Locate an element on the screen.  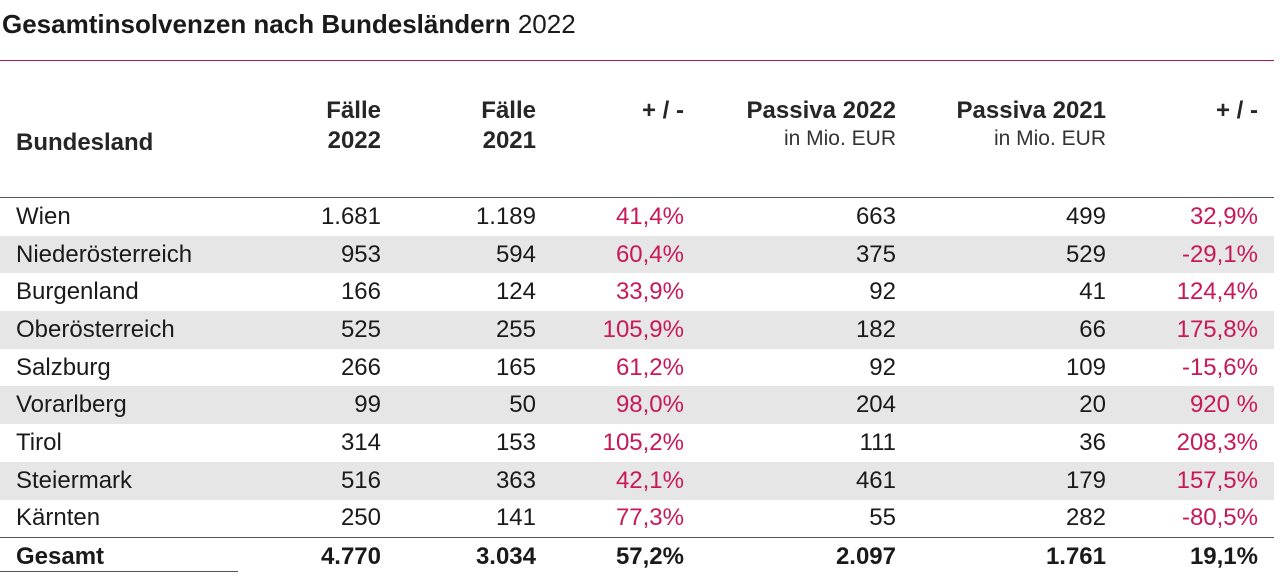
cell-faelle-2022: 314 is located at coordinates (360, 442).